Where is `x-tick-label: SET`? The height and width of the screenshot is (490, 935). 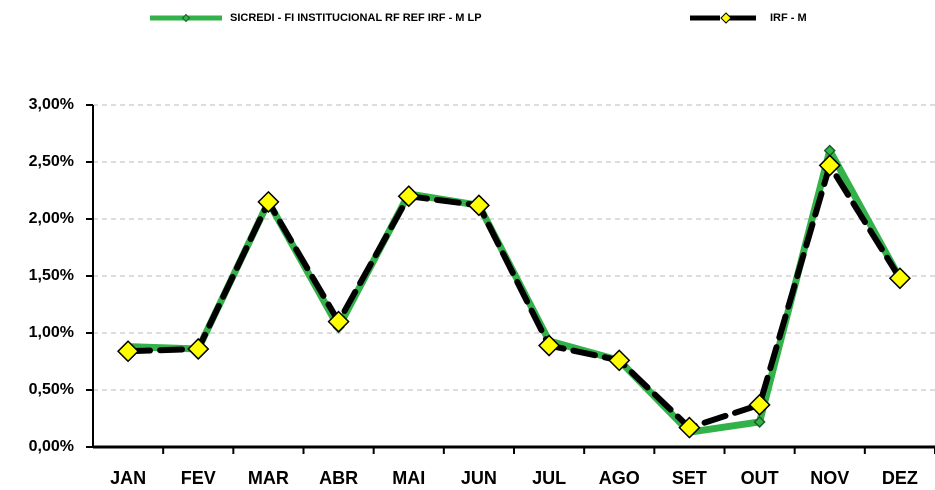
x-tick-label: SET is located at coordinates (689, 478).